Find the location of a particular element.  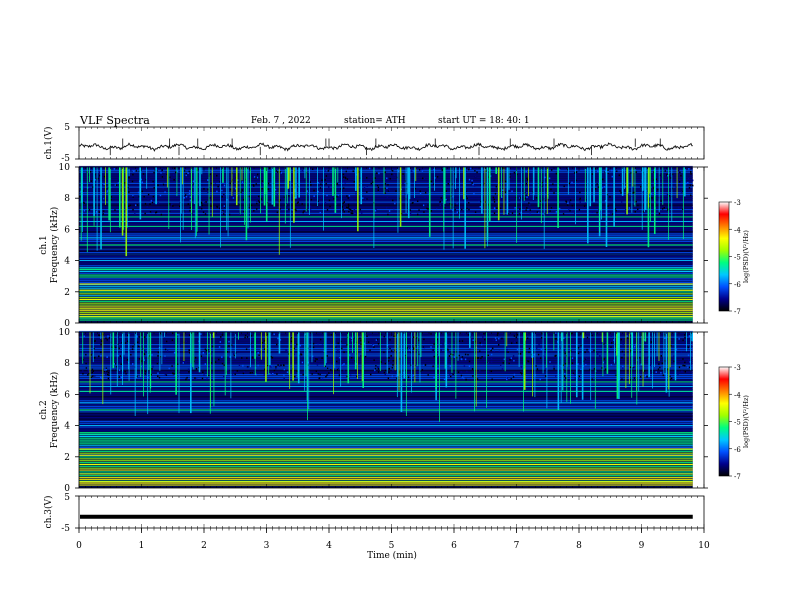

colorbar-label: log(PSD)(V²/Hz) is located at coordinates (746, 256).